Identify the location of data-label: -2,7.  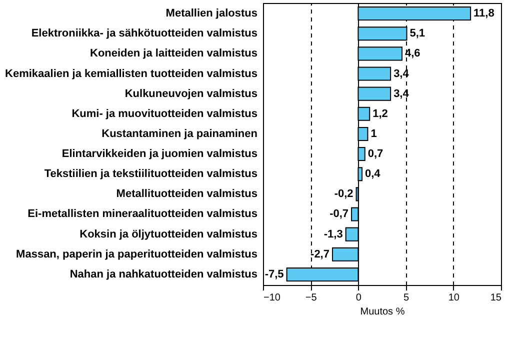
(320, 254).